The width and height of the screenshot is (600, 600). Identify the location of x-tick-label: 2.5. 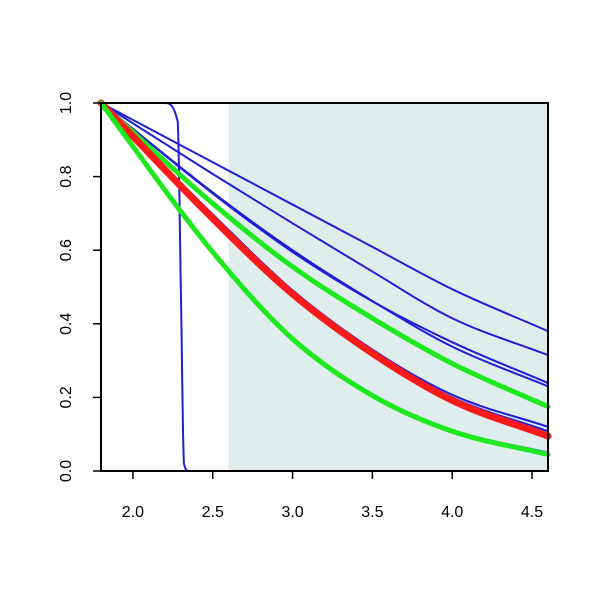
(213, 512).